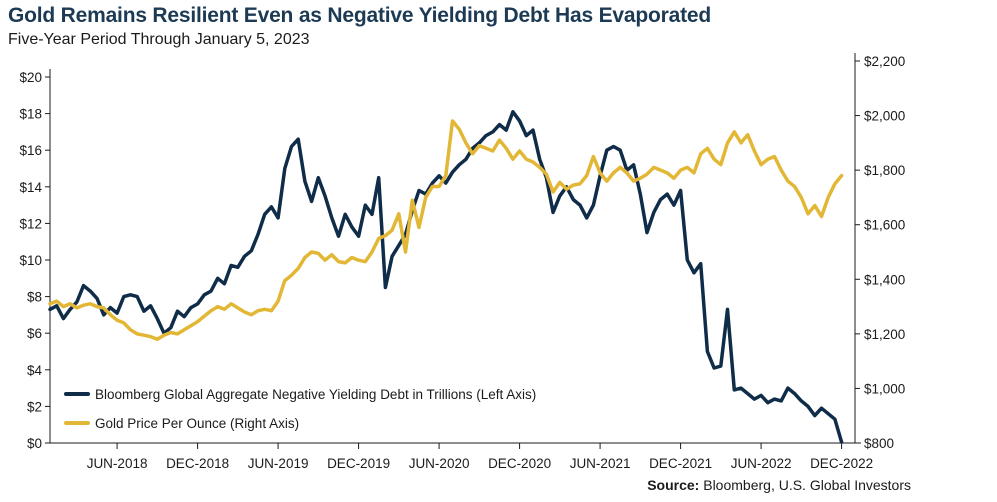 This screenshot has height=502, width=997. I want to click on y-left-tick-label: $0, so click(34, 443).